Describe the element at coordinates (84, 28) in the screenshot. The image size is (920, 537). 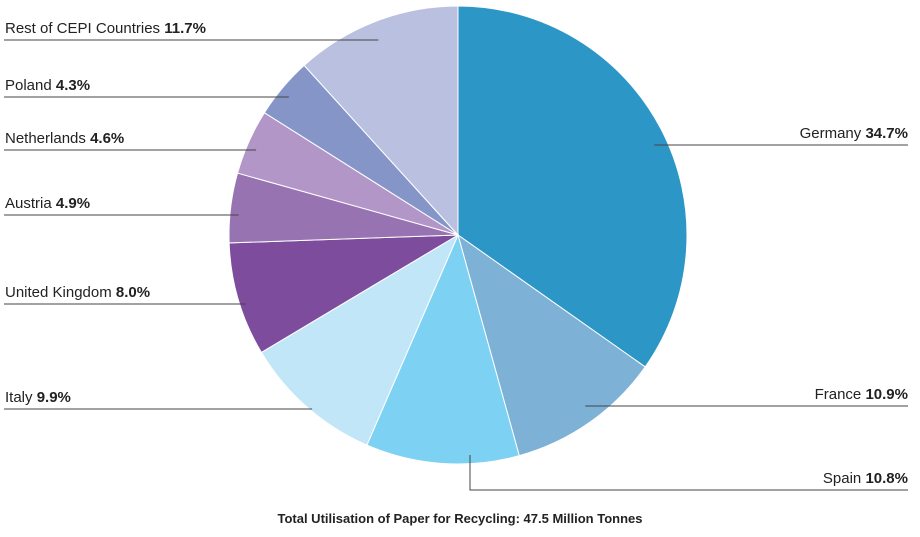
I see `slice-label-name: Rest of CEPI Countries` at that location.